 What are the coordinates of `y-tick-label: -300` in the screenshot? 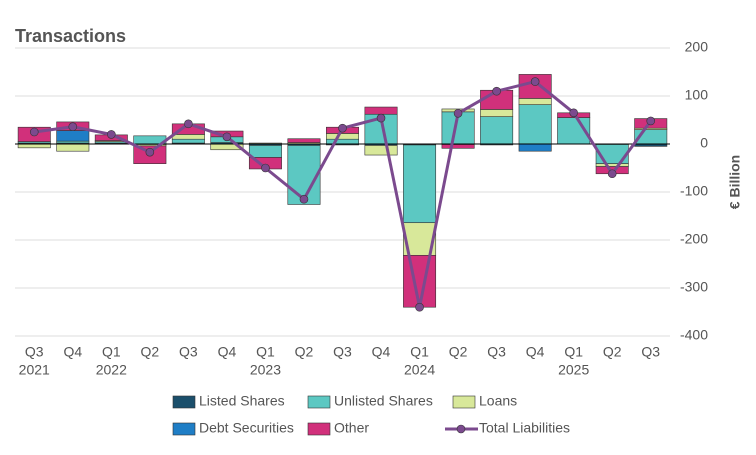 It's located at (694, 287).